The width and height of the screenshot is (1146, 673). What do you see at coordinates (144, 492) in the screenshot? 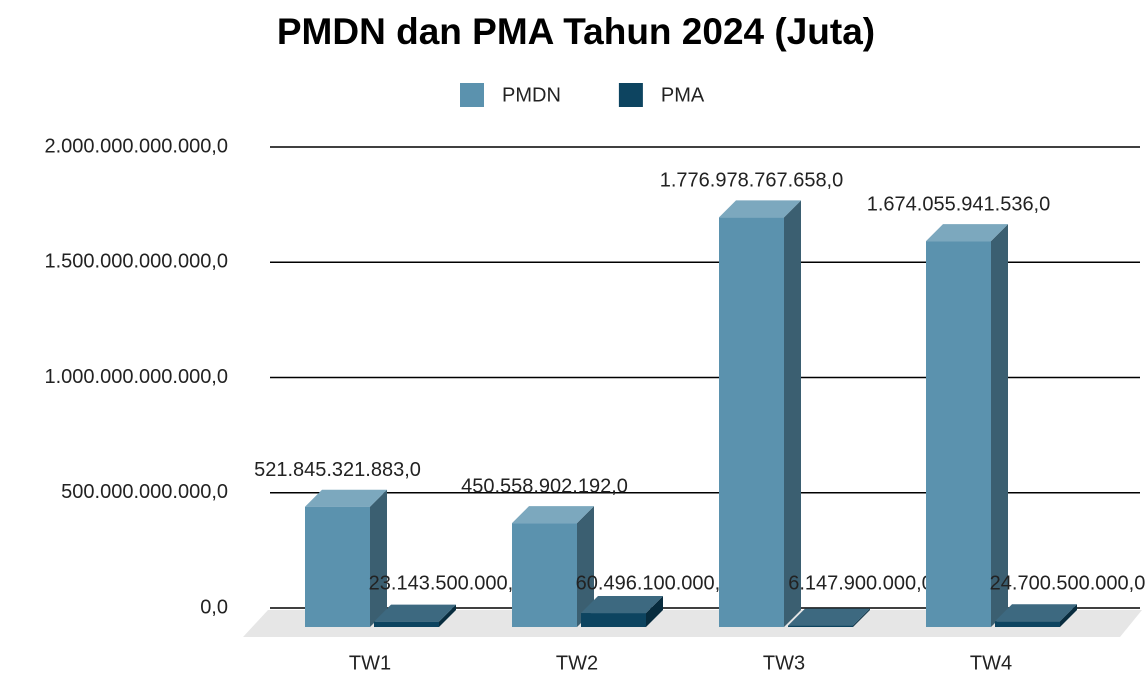
I see `y-tick-label: 500.000.000.000,0` at bounding box center [144, 492].